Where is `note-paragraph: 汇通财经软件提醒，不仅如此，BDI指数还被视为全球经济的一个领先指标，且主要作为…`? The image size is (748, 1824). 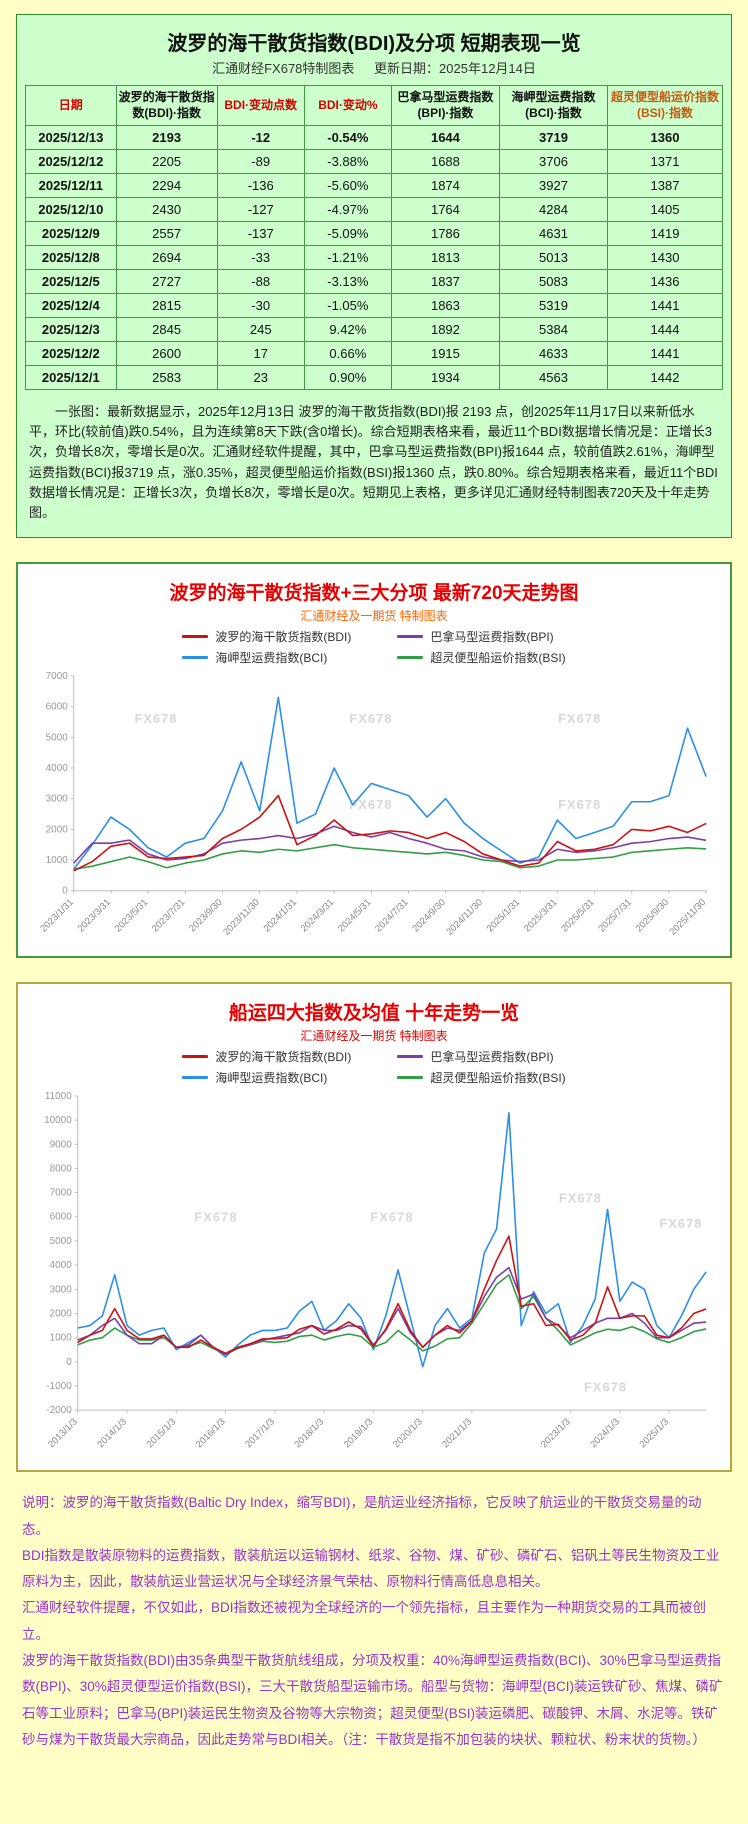 note-paragraph: 汇通财经软件提醒，不仅如此，BDI指数还被视为全球经济的一个领先指标，且主要作为… is located at coordinates (364, 1621).